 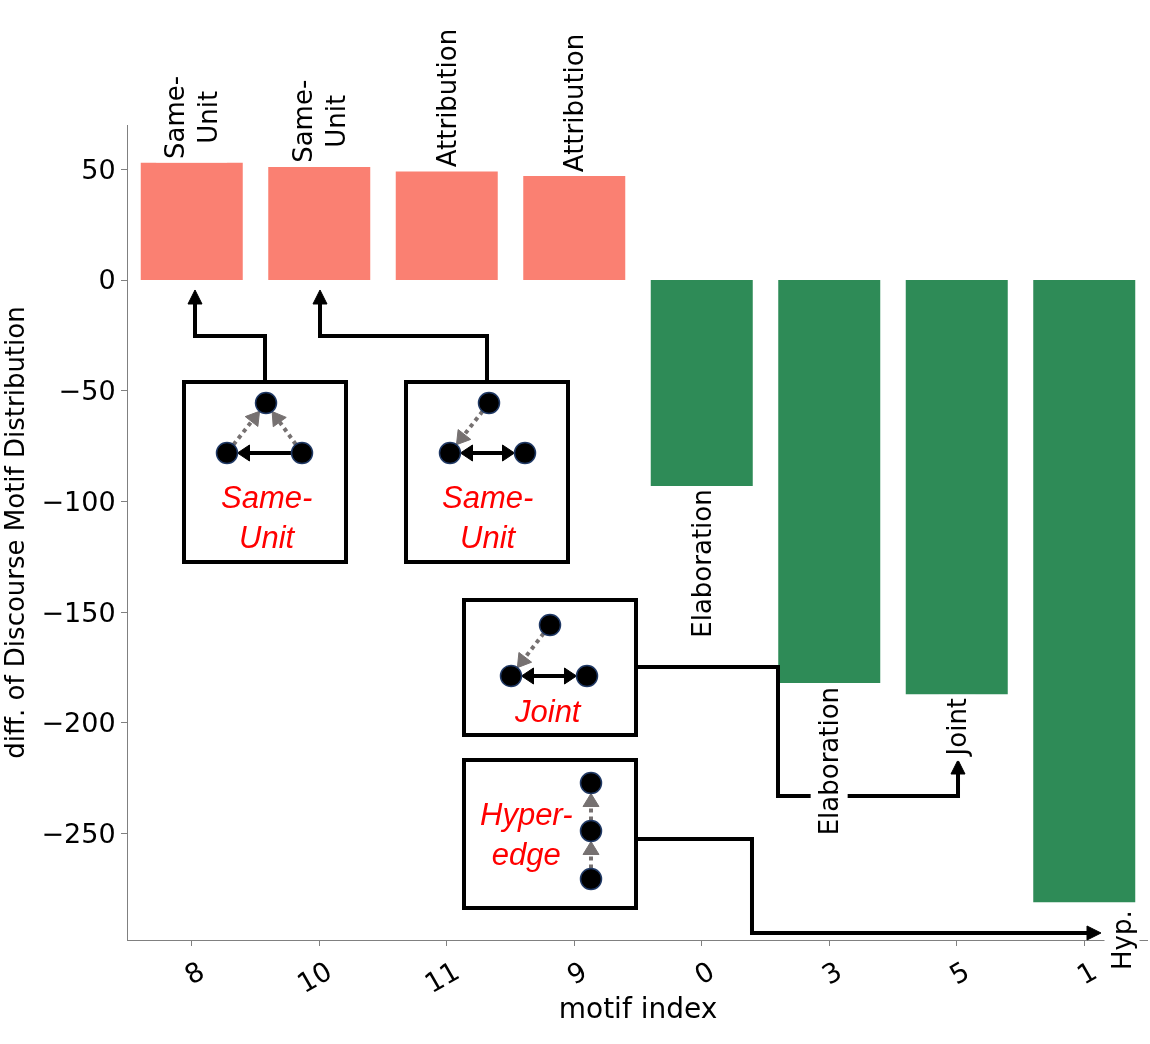 I want to click on y-tick-label: 50, so click(x=98, y=169).